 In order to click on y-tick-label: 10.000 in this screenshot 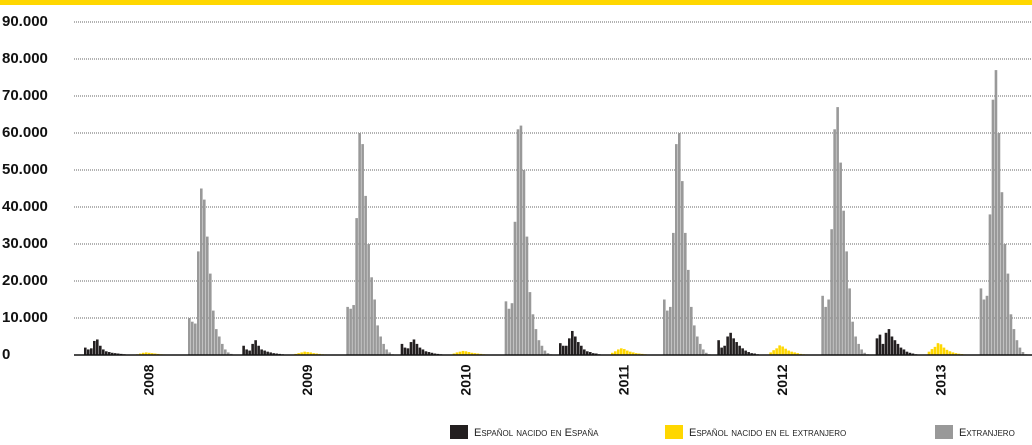, I will do `click(25, 317)`.